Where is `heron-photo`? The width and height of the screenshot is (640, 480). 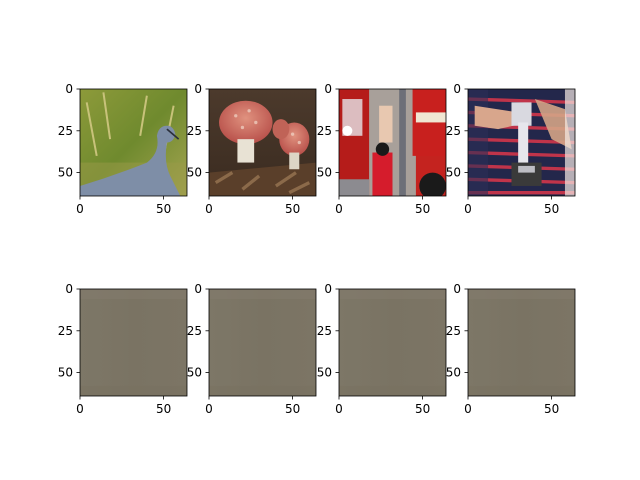 heron-photo is located at coordinates (133, 142).